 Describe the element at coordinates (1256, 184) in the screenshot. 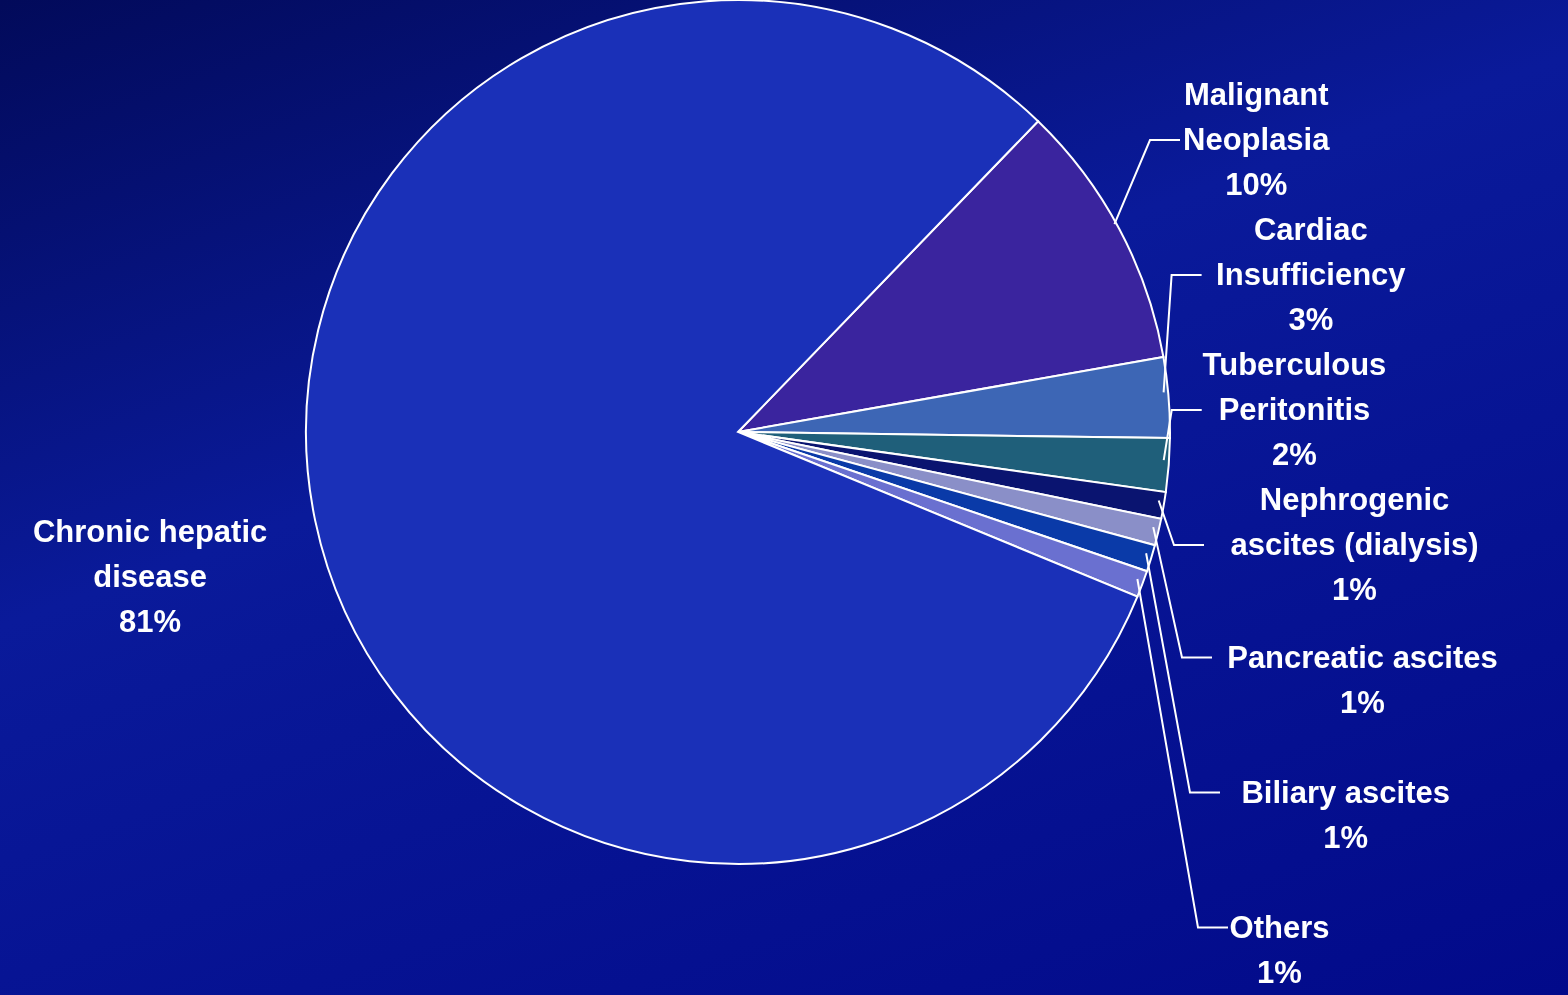

I see `data-label: 10%` at that location.